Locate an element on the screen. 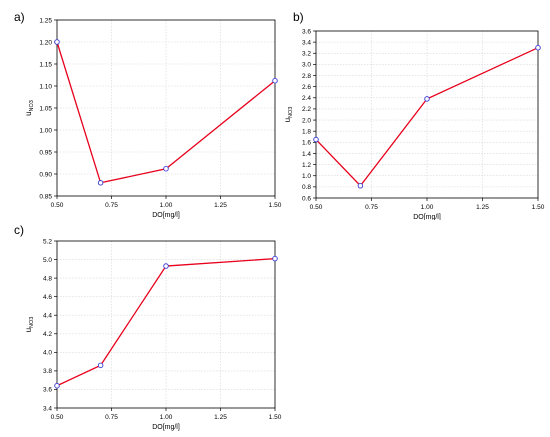 The image size is (550, 437). y-tick-label: 3.0 is located at coordinates (306, 65).